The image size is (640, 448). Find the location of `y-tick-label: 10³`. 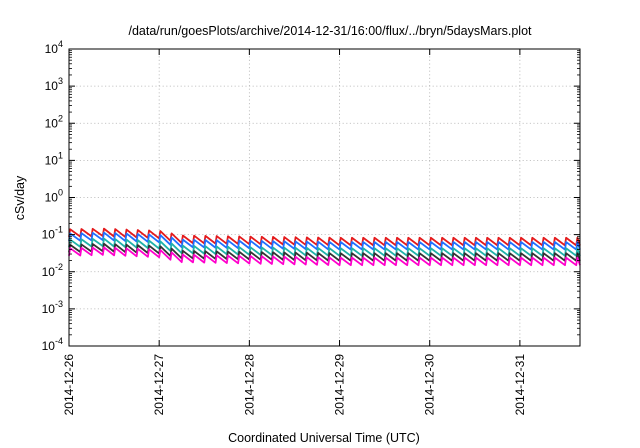

y-tick-label: 10³ is located at coordinates (54, 84).